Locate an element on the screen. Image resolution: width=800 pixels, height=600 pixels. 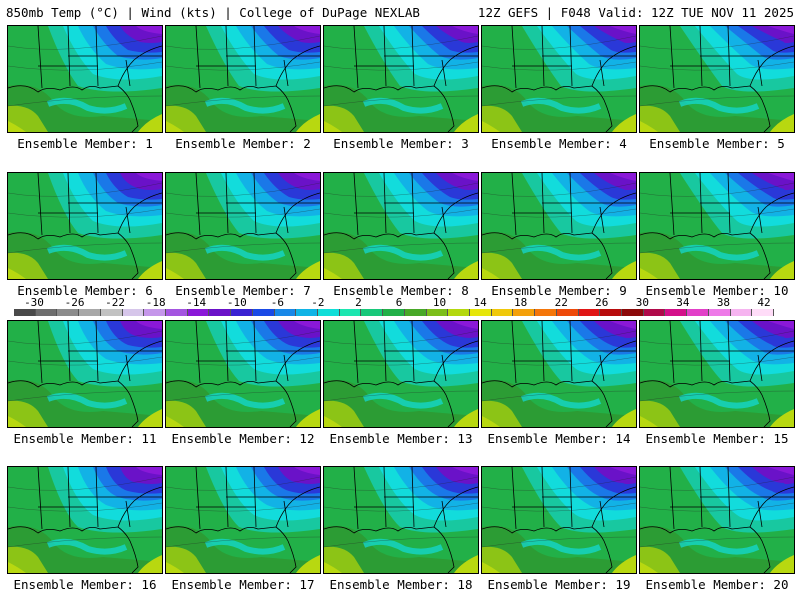
colorbar-tick-label: -30 is located at coordinates (34, 302).